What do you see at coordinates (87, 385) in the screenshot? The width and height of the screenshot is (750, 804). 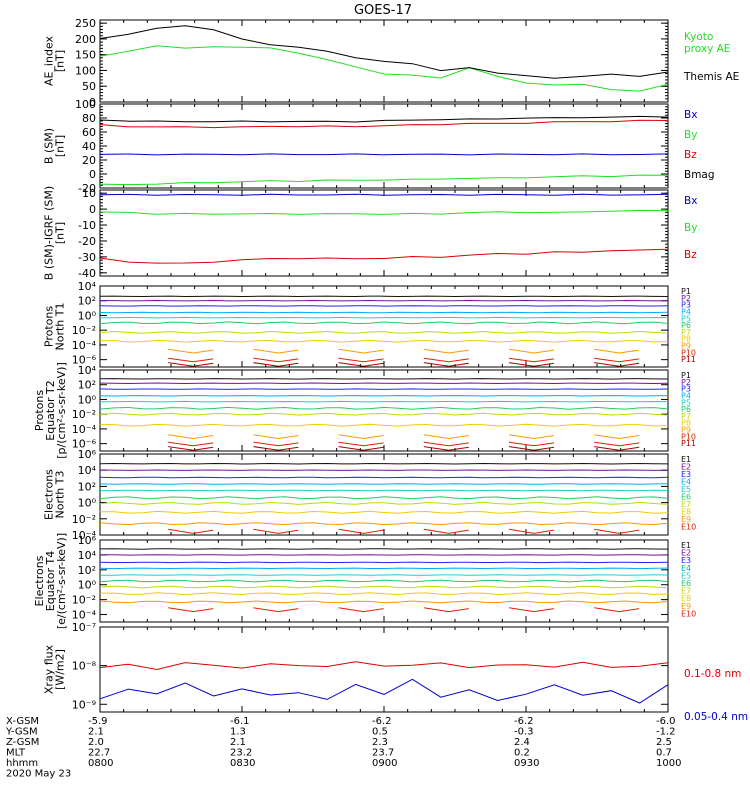 I see `y-tick-label: 10²` at bounding box center [87, 385].